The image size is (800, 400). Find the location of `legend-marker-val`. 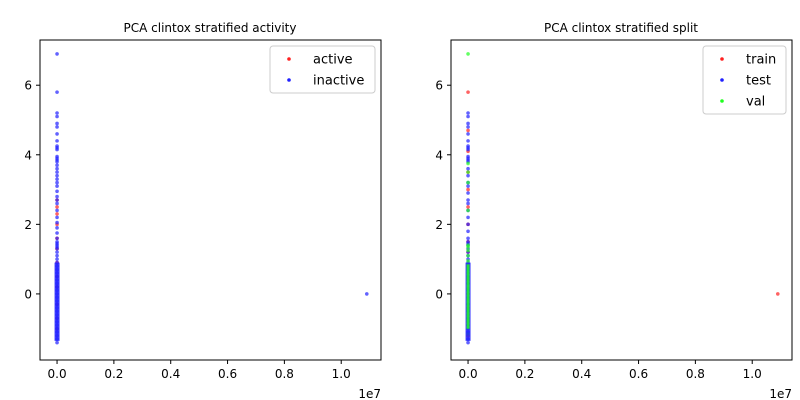

legend-marker-val is located at coordinates (722, 101).